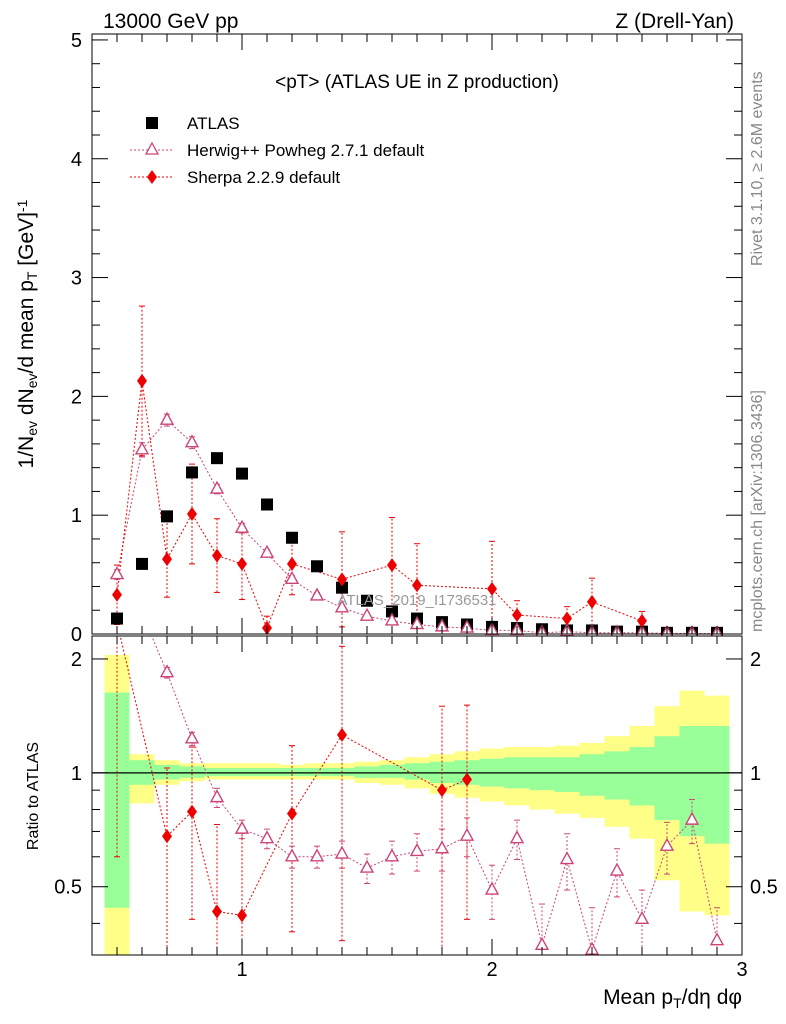 The width and height of the screenshot is (786, 1024). What do you see at coordinates (152, 177) in the screenshot?
I see `legend-sherpa-marker` at bounding box center [152, 177].